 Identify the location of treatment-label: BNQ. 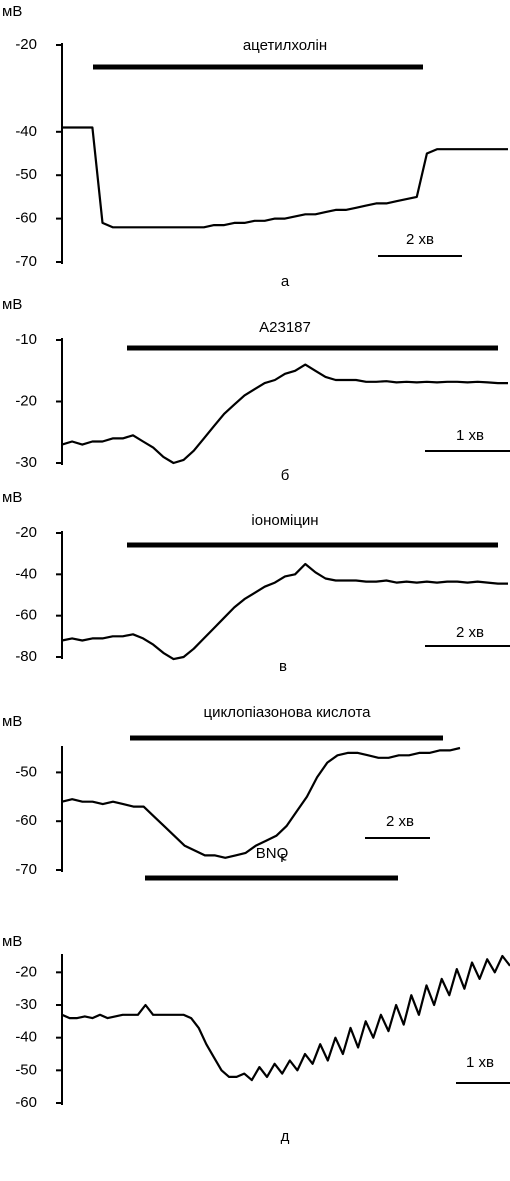
(272, 853).